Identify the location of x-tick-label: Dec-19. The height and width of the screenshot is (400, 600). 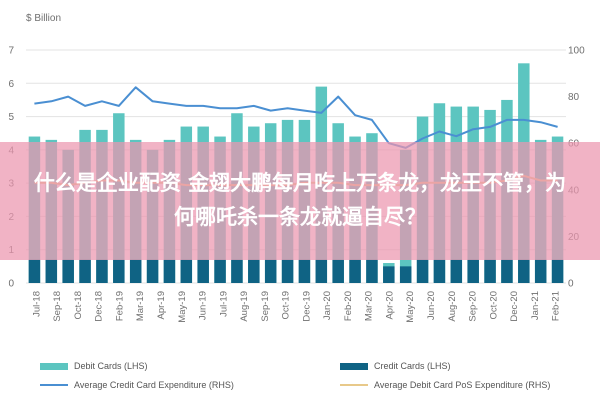
(306, 306).